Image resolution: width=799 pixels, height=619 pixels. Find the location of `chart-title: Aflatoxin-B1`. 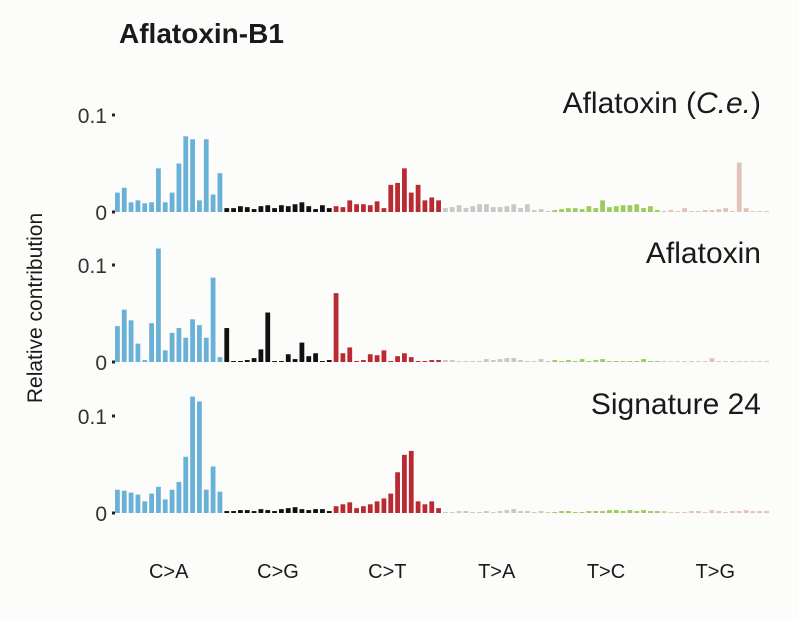

chart-title: Aflatoxin-B1 is located at coordinates (201, 33).